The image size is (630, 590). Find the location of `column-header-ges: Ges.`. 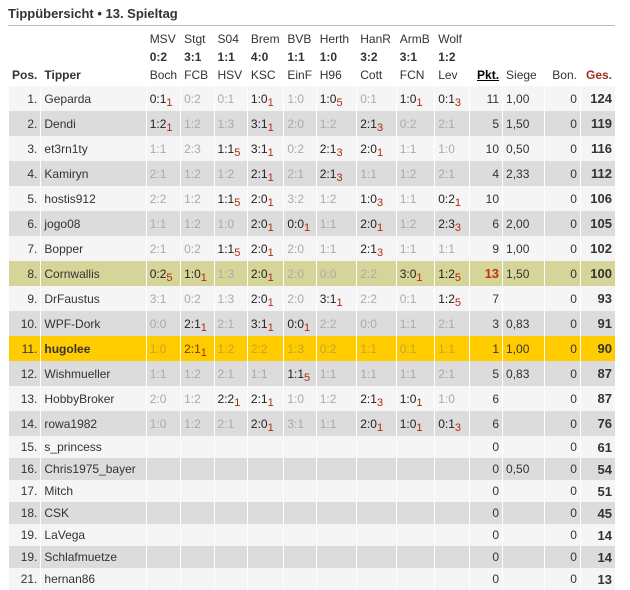

column-header-ges: Ges. is located at coordinates (597, 58).